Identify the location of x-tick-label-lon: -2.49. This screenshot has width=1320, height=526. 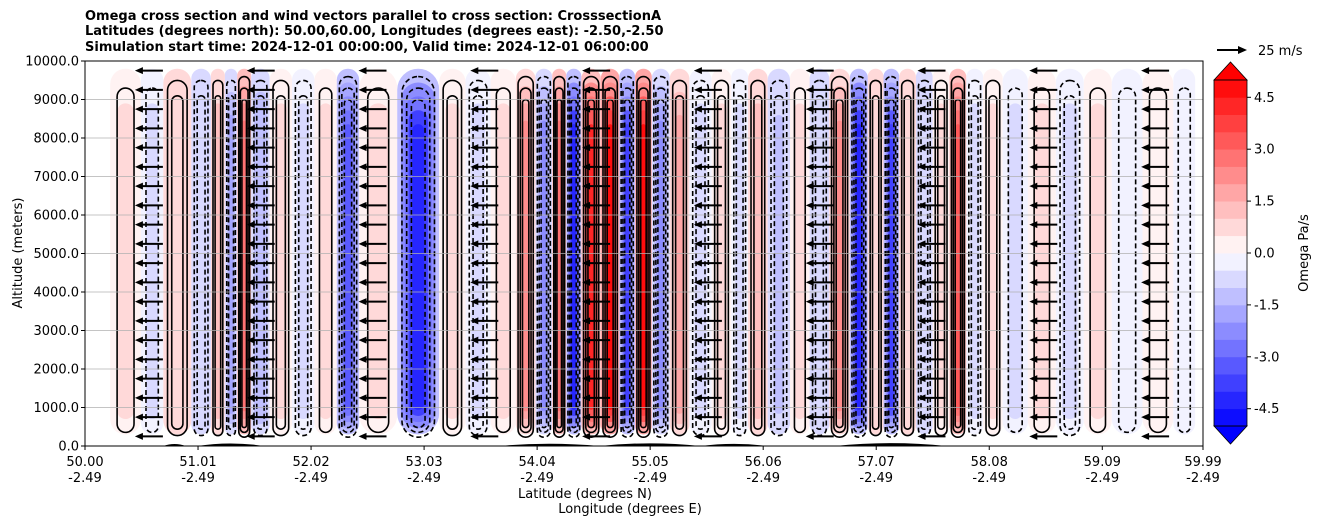
(876, 478).